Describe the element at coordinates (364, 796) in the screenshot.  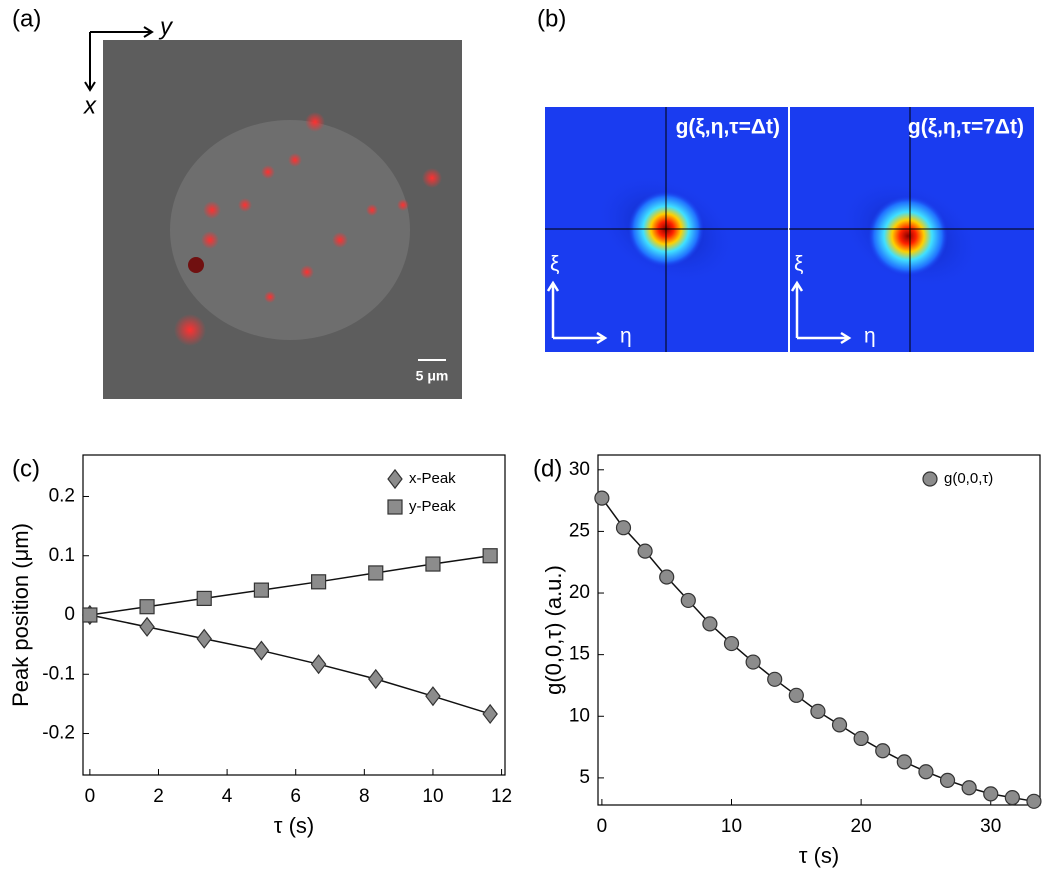
I see `x-tick-label: 8` at that location.